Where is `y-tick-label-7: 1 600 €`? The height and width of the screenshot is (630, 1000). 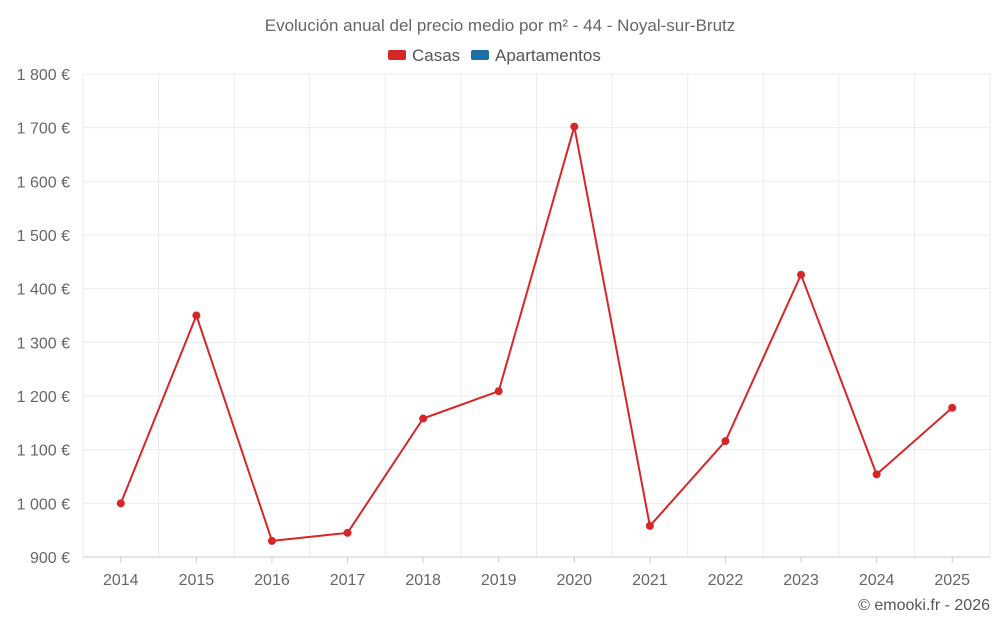 y-tick-label-7: 1 600 € is located at coordinates (43, 182).